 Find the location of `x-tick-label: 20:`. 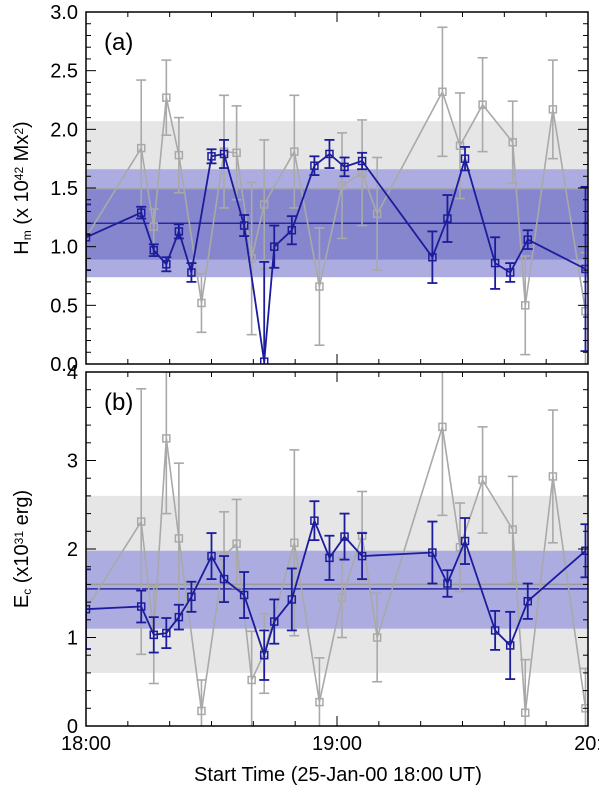

x-tick-label: 20: is located at coordinates (586, 744).